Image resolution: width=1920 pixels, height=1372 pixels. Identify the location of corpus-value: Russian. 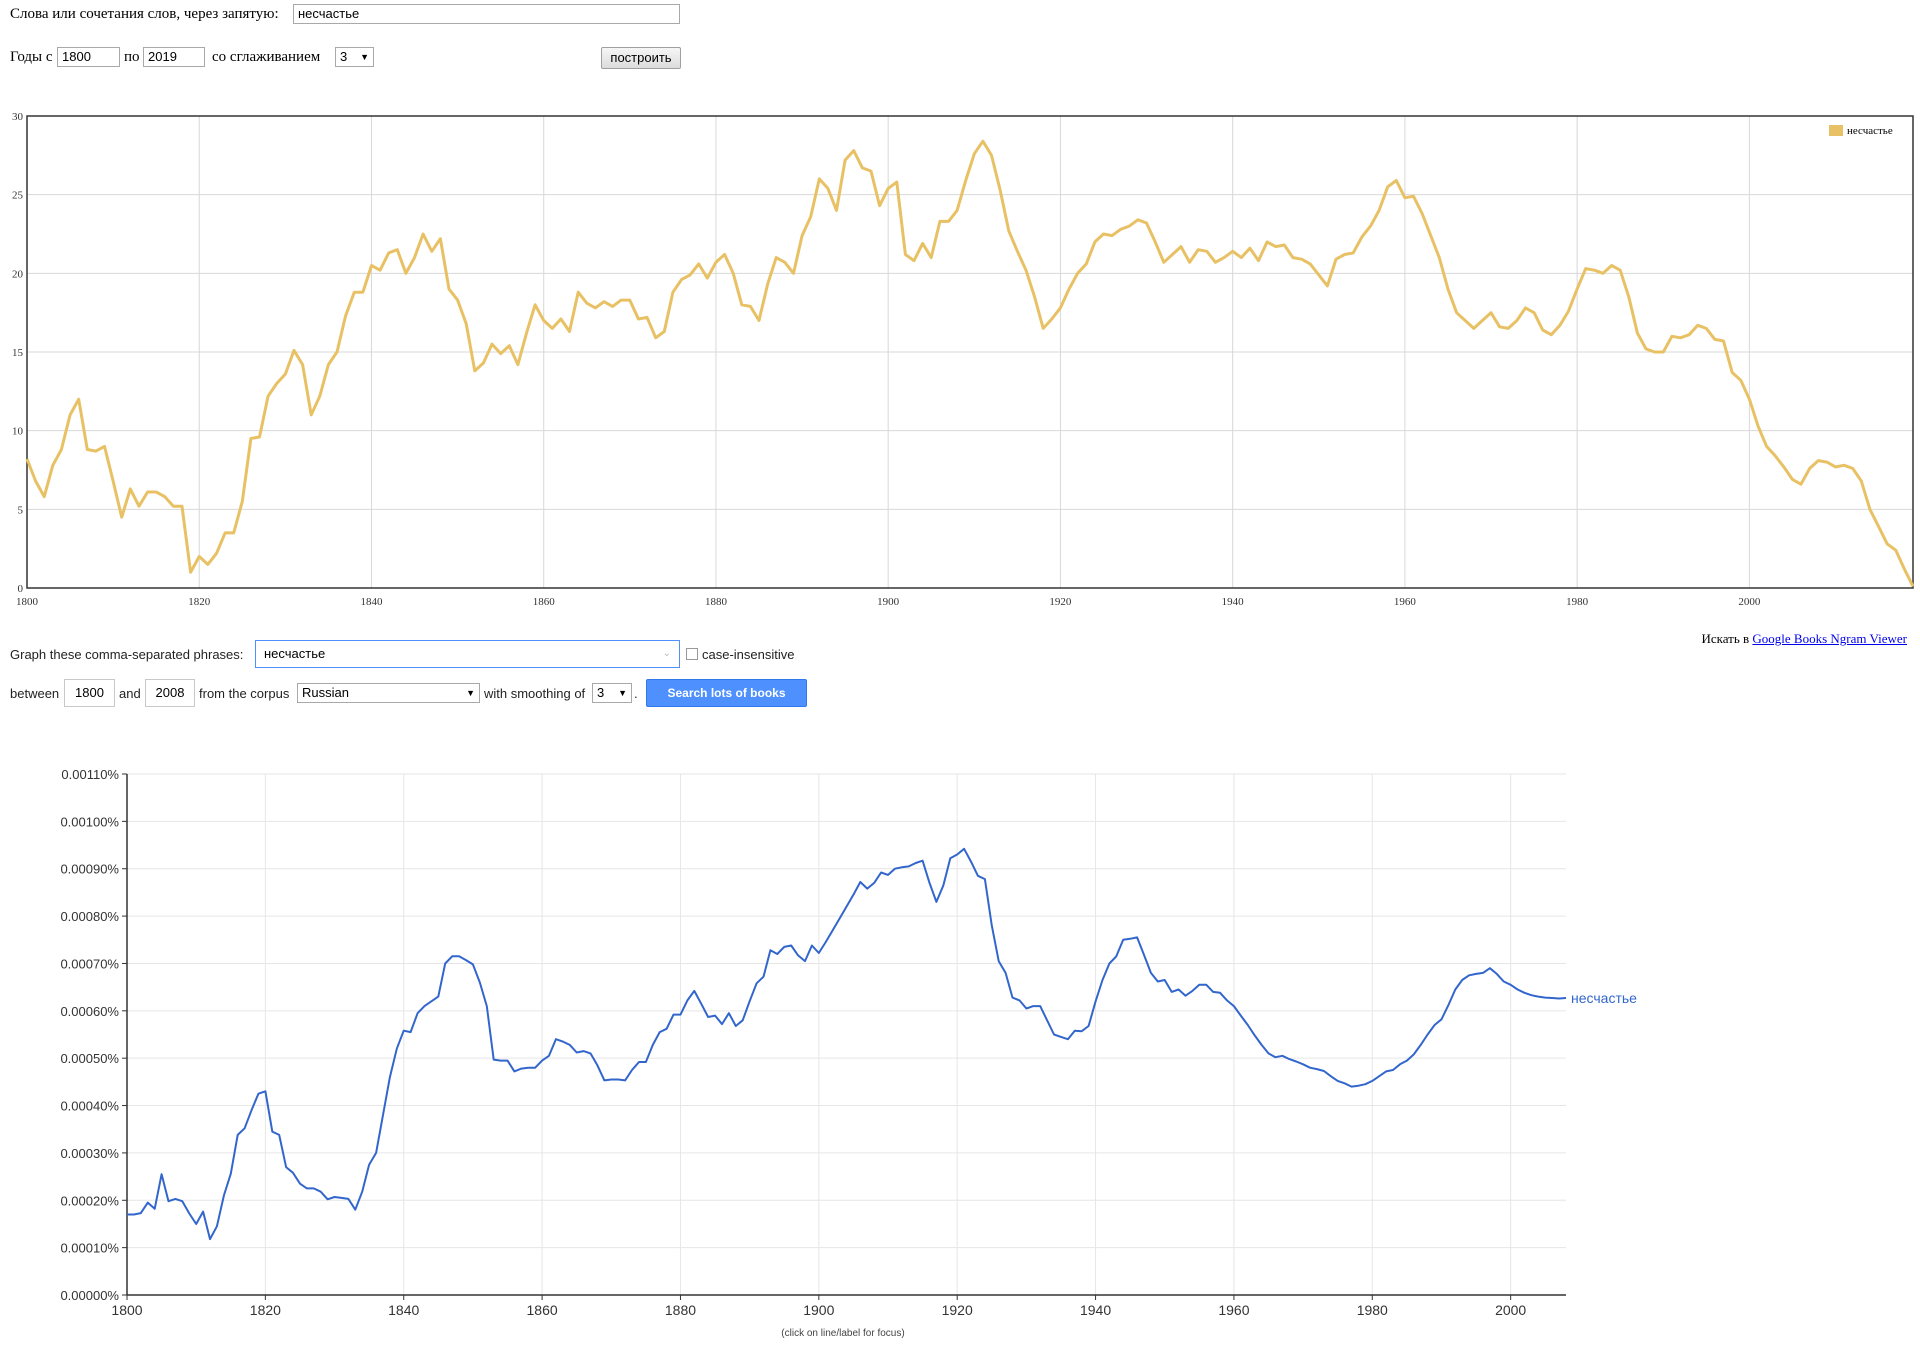
(325, 692).